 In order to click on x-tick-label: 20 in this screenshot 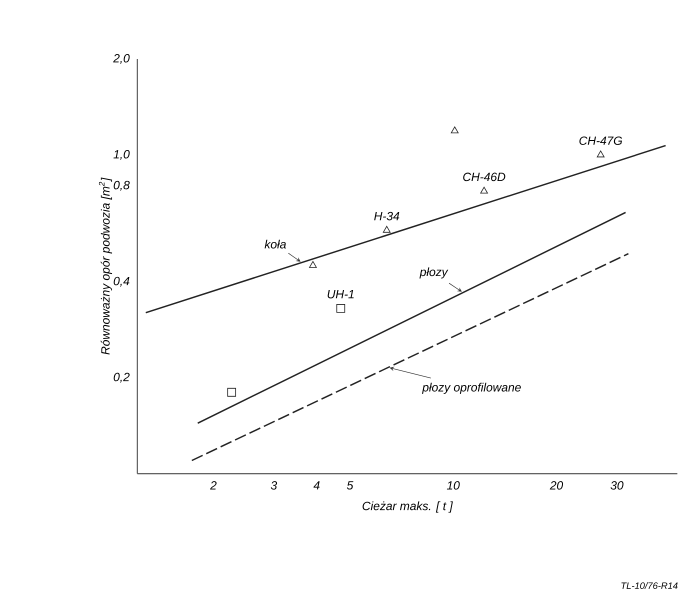, I will do `click(557, 485)`.